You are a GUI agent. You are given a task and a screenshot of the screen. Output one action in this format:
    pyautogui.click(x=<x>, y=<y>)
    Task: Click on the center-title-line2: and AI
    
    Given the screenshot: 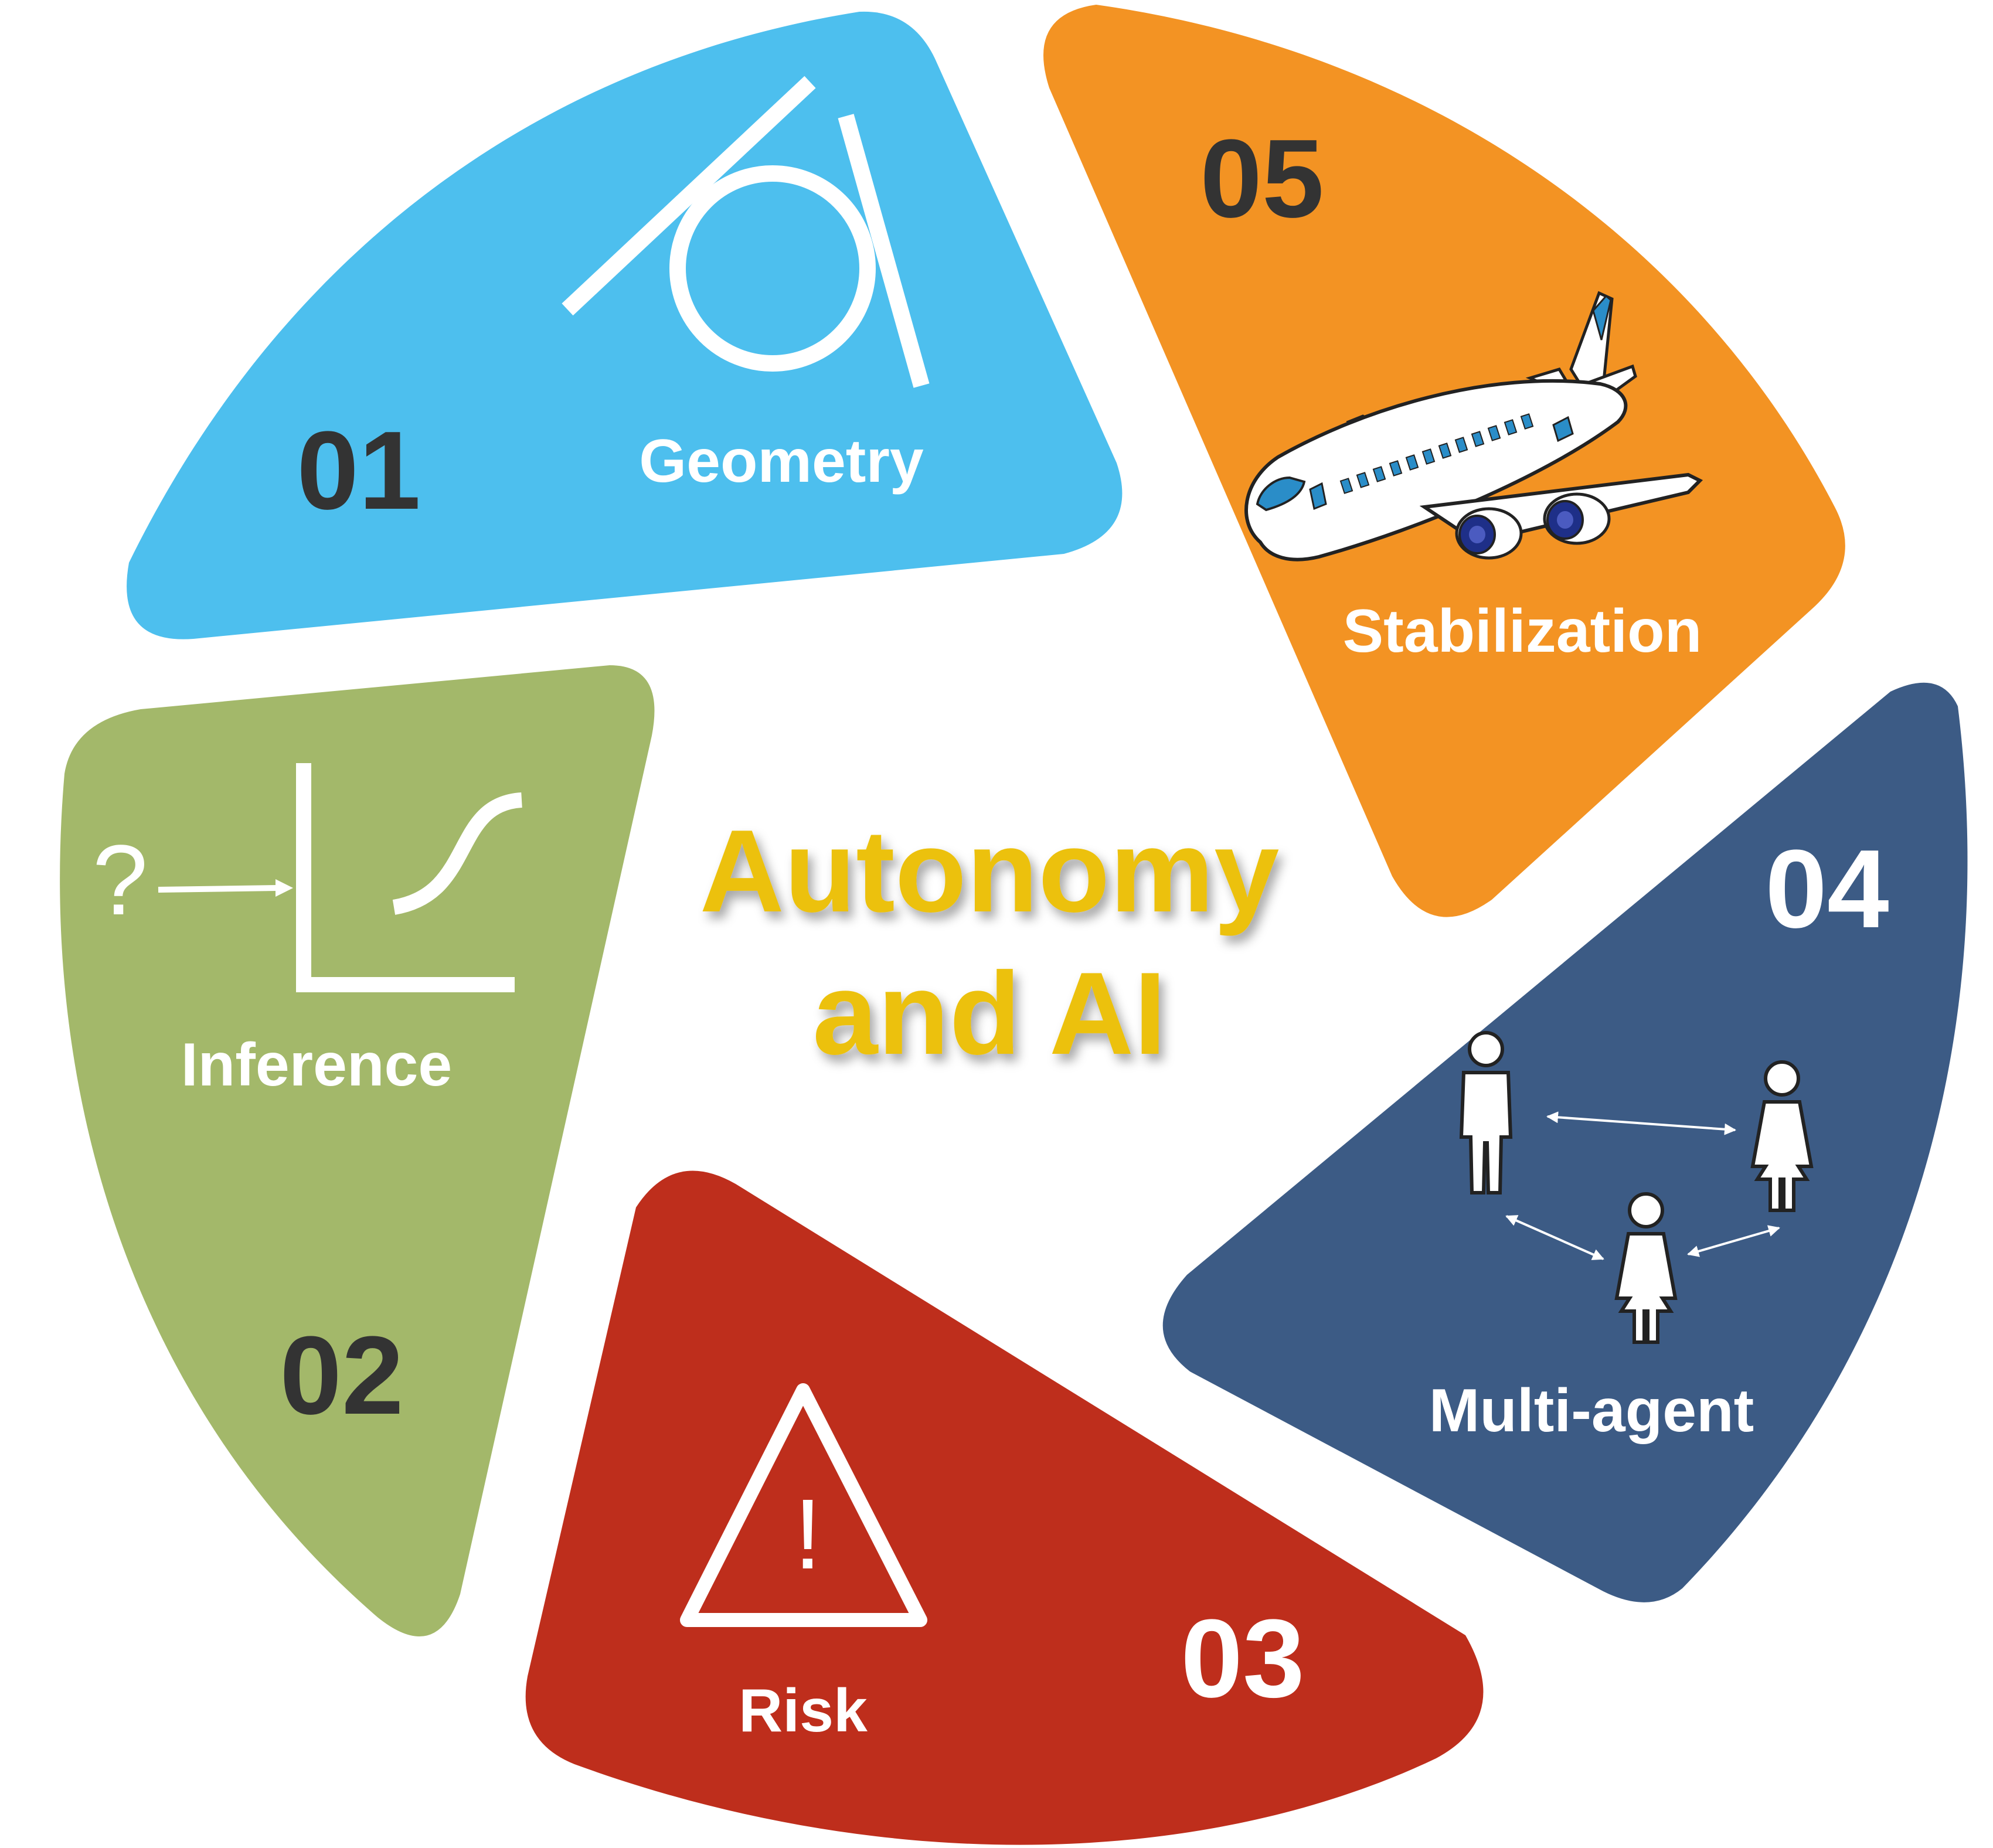 What is the action you would take?
    pyautogui.click(x=989, y=1014)
    